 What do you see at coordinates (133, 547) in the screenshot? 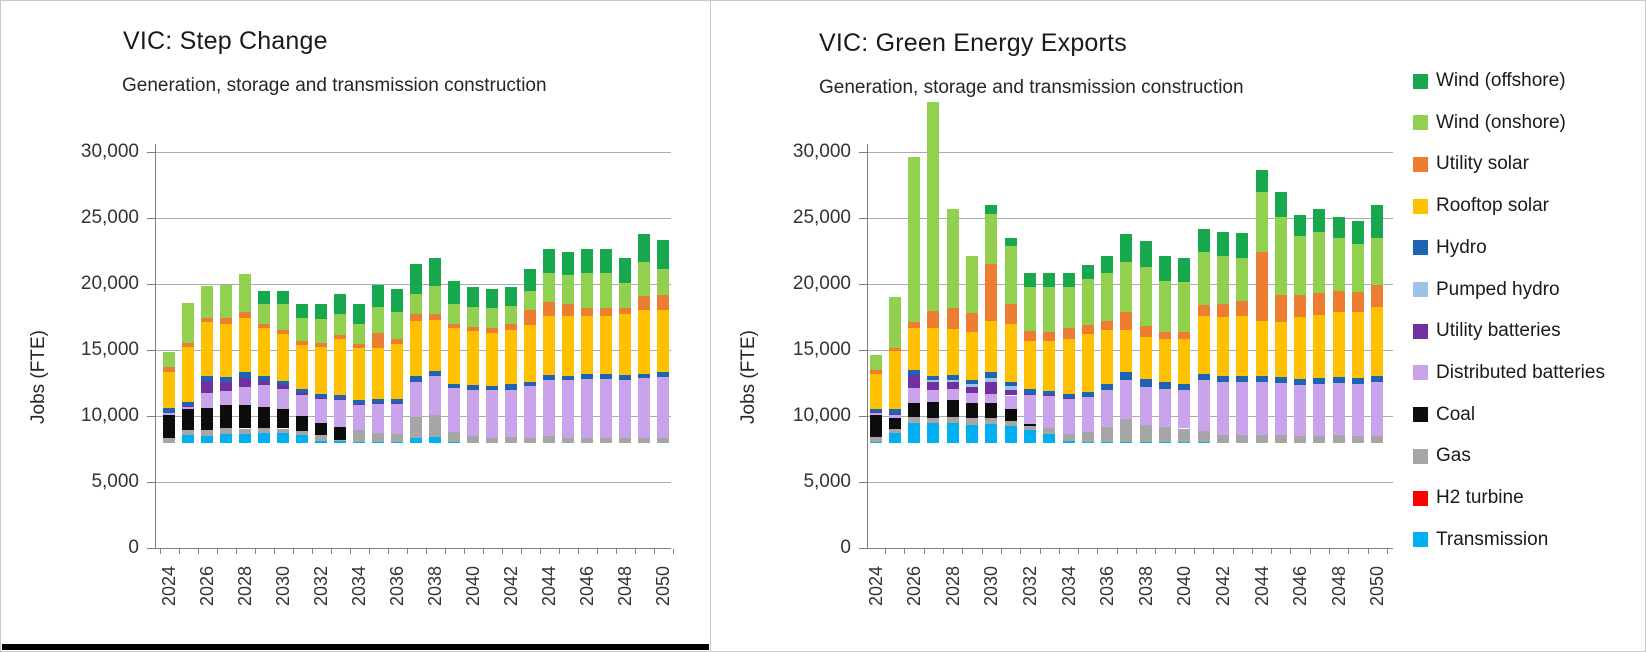
I see `y-tick-label: 0` at bounding box center [133, 547].